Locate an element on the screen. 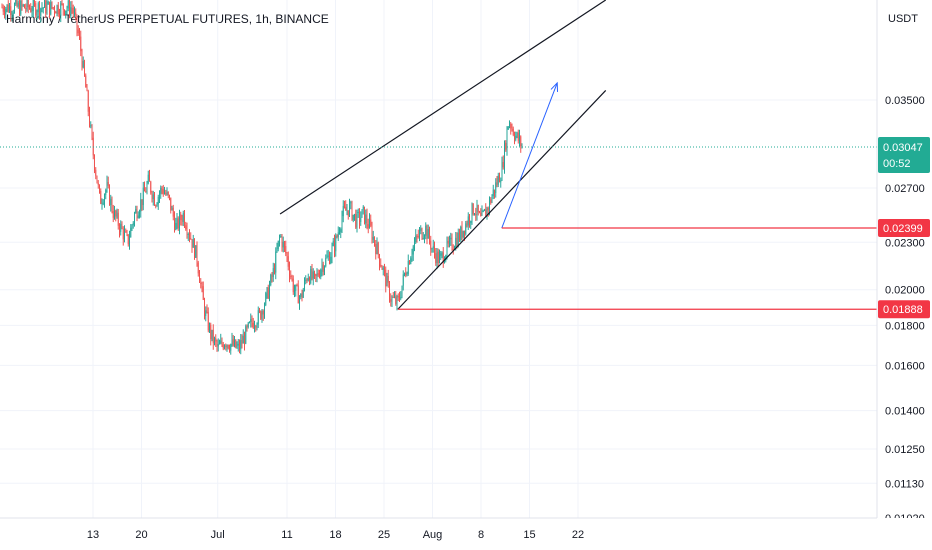 This screenshot has height=550, width=932. x-tick-label: 8 is located at coordinates (481, 535).